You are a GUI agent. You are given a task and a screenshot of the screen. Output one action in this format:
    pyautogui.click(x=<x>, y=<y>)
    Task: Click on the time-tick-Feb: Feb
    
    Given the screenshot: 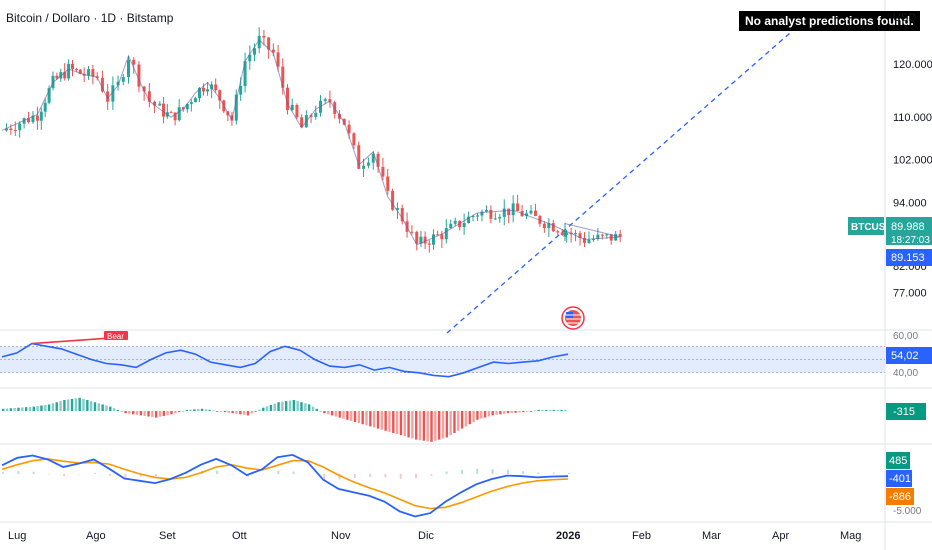 What is the action you would take?
    pyautogui.click(x=641, y=536)
    